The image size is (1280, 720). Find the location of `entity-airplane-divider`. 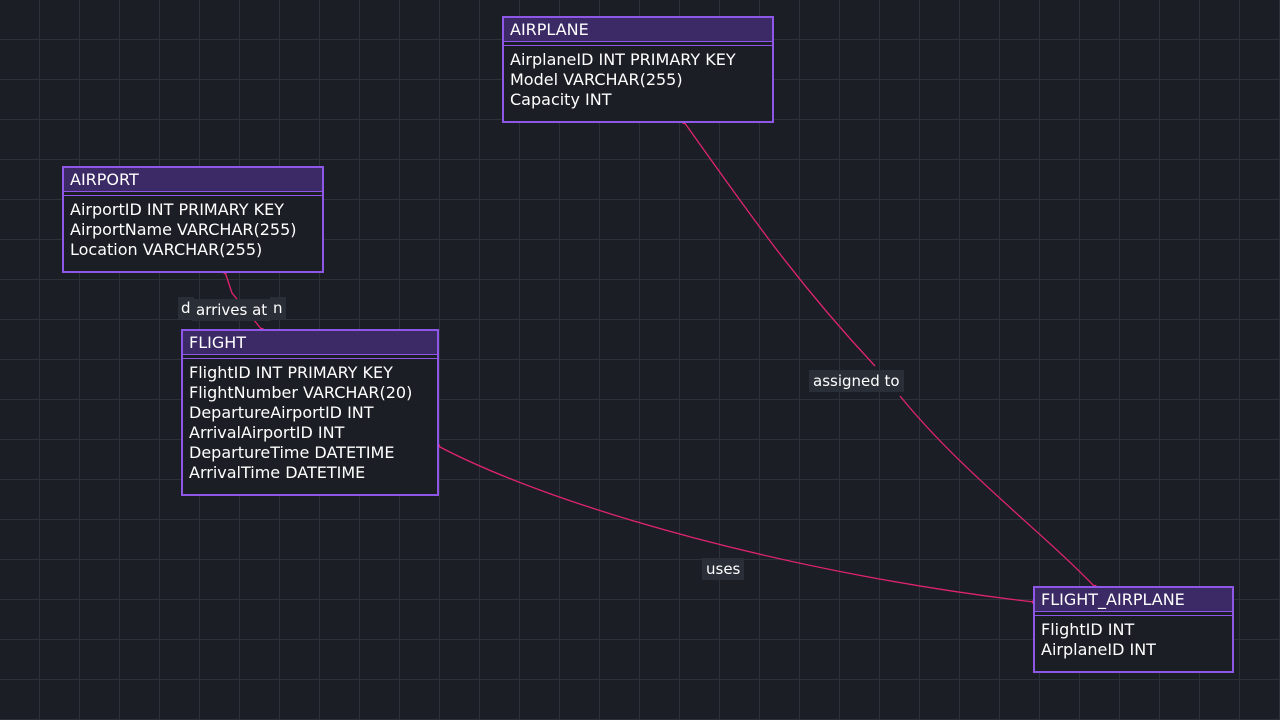

entity-airplane-divider is located at coordinates (638, 44).